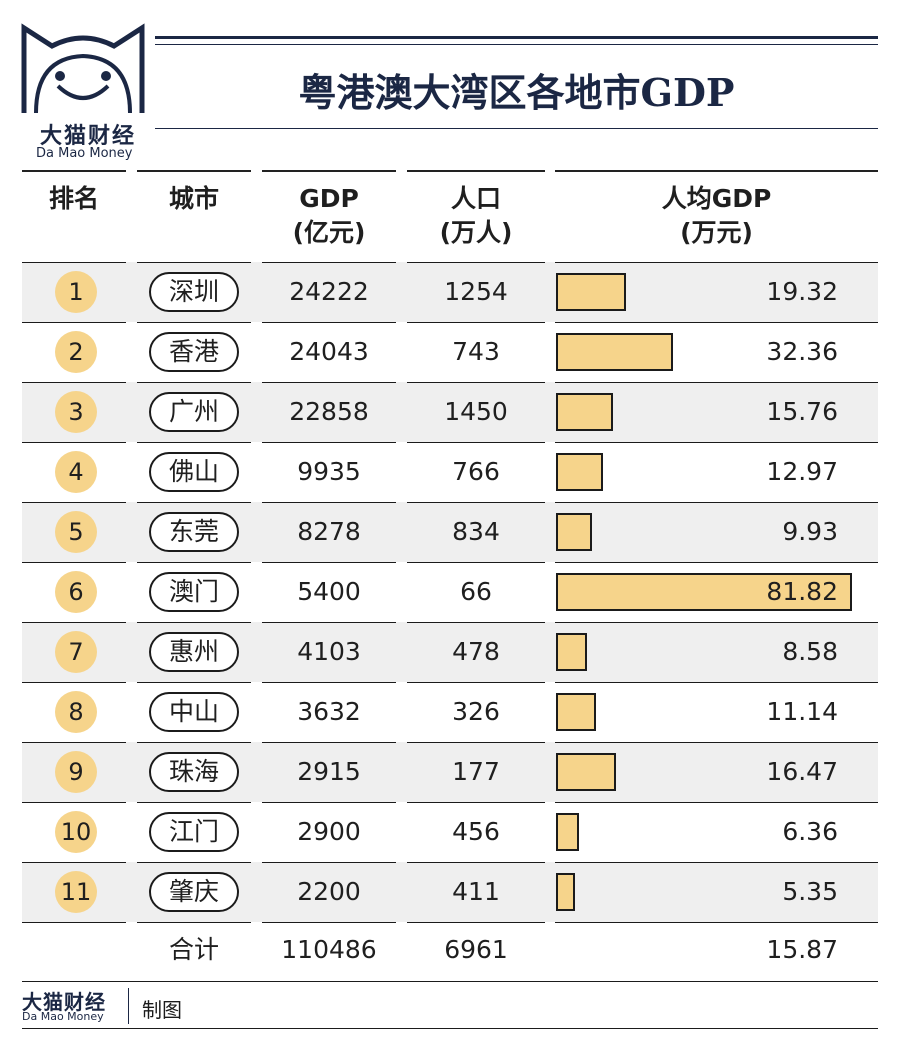 The image size is (900, 1049). What do you see at coordinates (476, 531) in the screenshot?
I see `population-cell: 834` at bounding box center [476, 531].